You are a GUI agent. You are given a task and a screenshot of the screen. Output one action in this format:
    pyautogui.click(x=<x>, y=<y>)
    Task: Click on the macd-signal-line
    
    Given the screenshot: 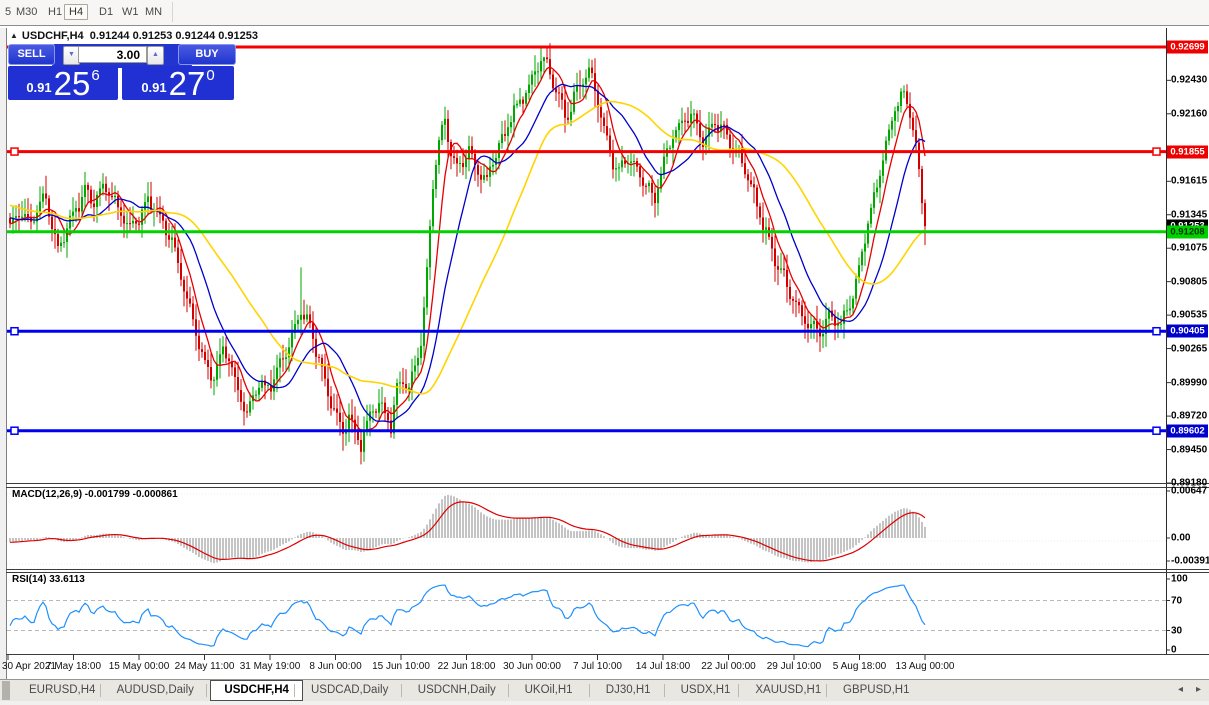 What is the action you would take?
    pyautogui.click(x=467, y=531)
    